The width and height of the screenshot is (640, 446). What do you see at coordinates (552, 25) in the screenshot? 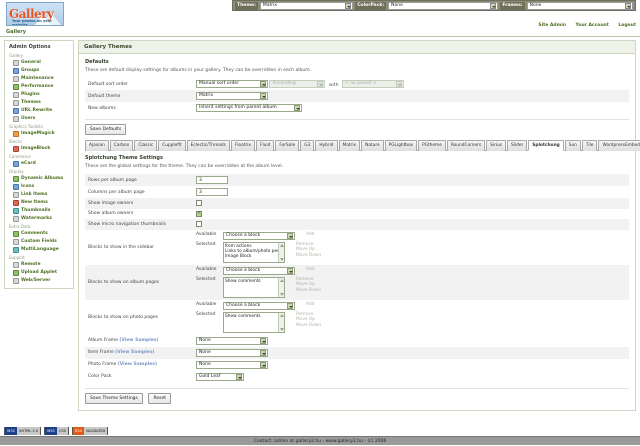
I see `link-site-admin: Site Admin` at bounding box center [552, 25].